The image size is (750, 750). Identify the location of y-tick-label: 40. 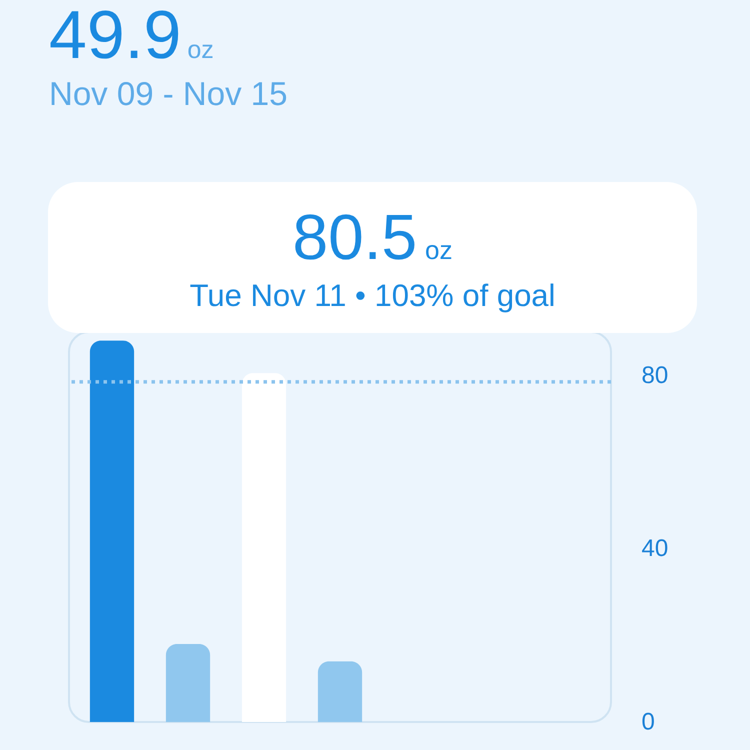
(655, 548).